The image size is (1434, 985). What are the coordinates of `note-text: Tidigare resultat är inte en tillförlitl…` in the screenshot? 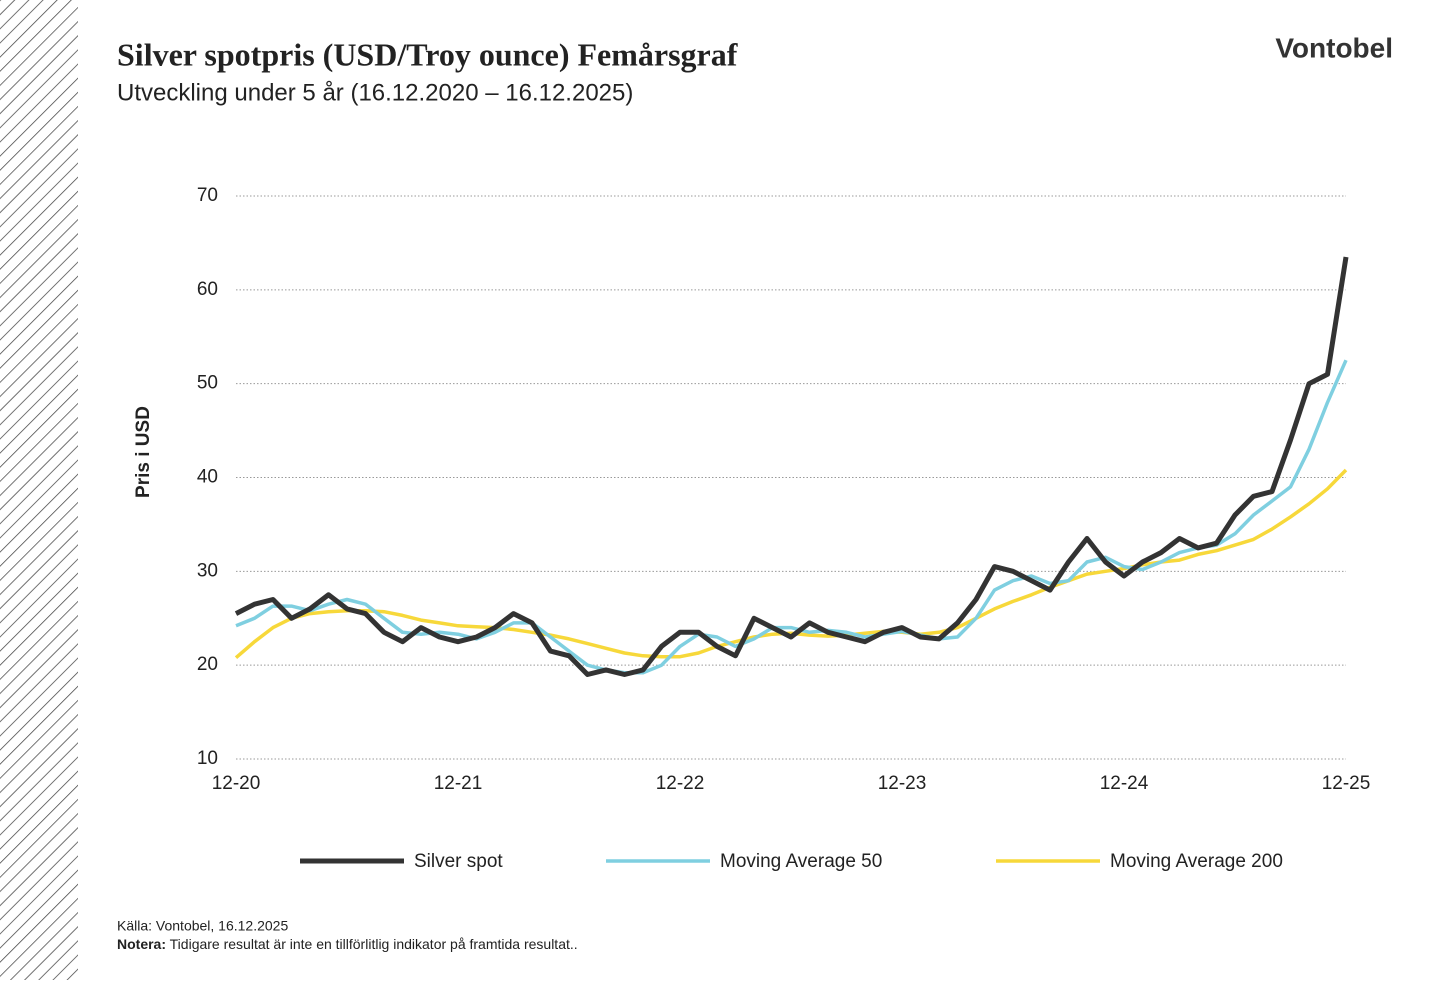 It's located at (372, 944).